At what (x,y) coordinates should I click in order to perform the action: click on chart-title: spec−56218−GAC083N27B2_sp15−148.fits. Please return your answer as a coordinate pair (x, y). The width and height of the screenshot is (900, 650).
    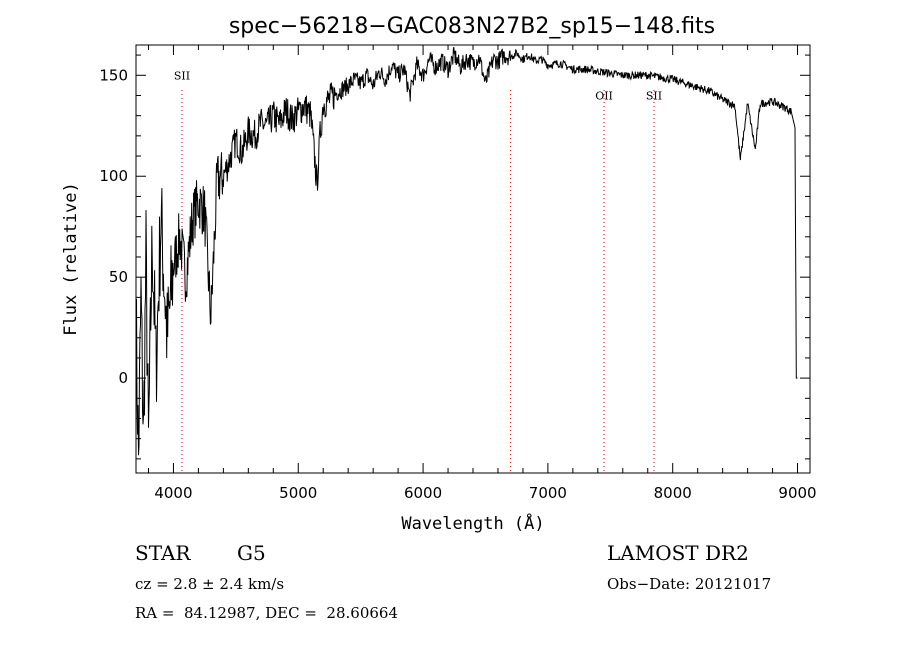
    Looking at the image, I should click on (472, 26).